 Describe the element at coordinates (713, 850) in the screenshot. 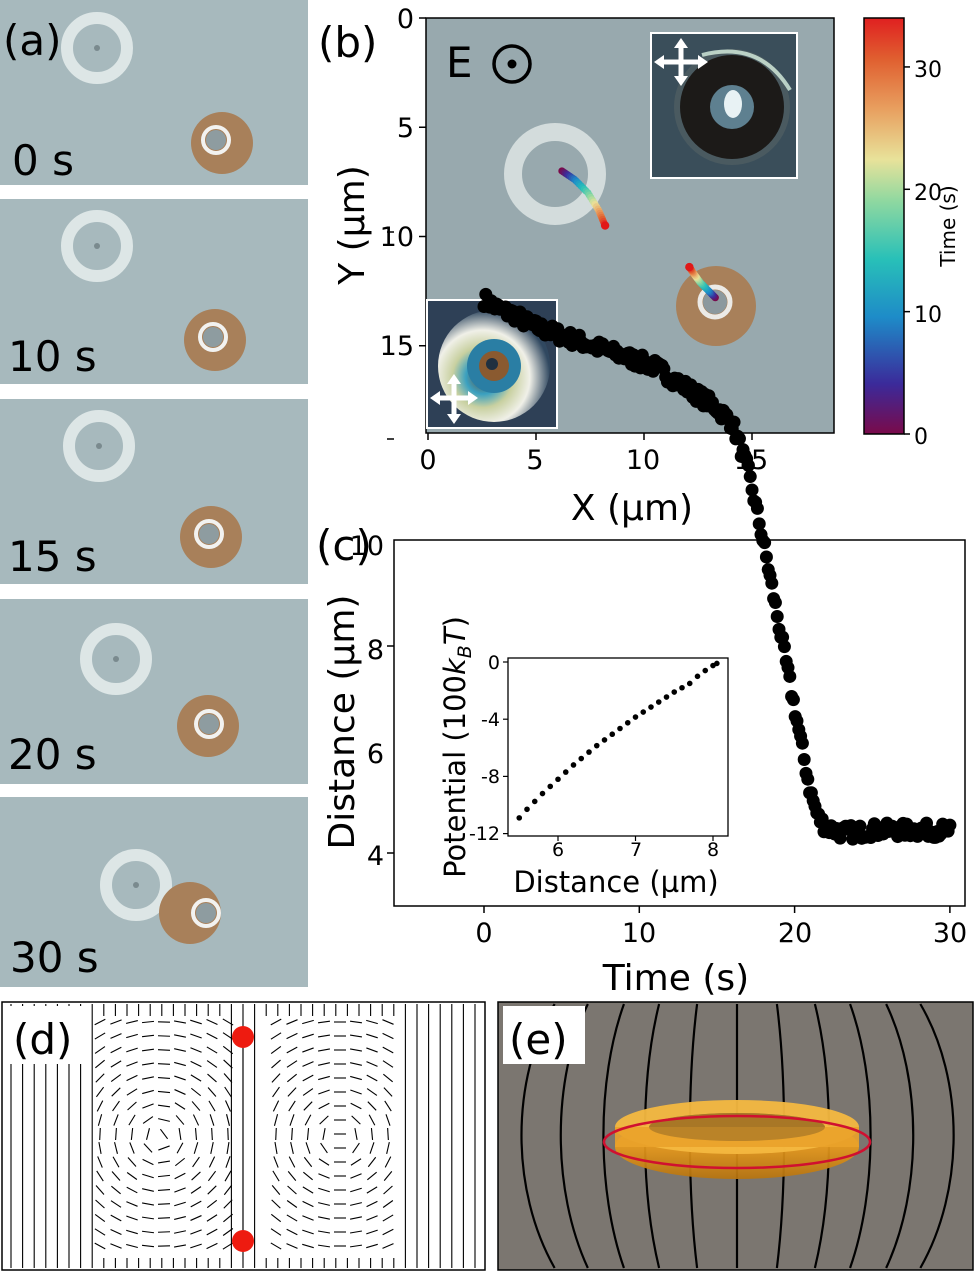

I see `inset-x-tick-8: 8` at that location.